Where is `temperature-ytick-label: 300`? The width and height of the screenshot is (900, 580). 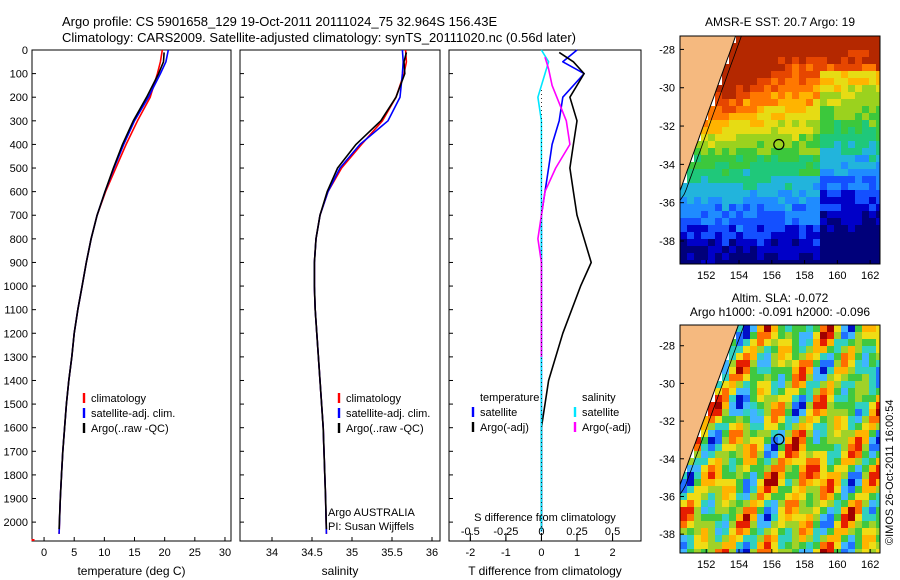
temperature-ytick-label: 300 is located at coordinates (19, 122).